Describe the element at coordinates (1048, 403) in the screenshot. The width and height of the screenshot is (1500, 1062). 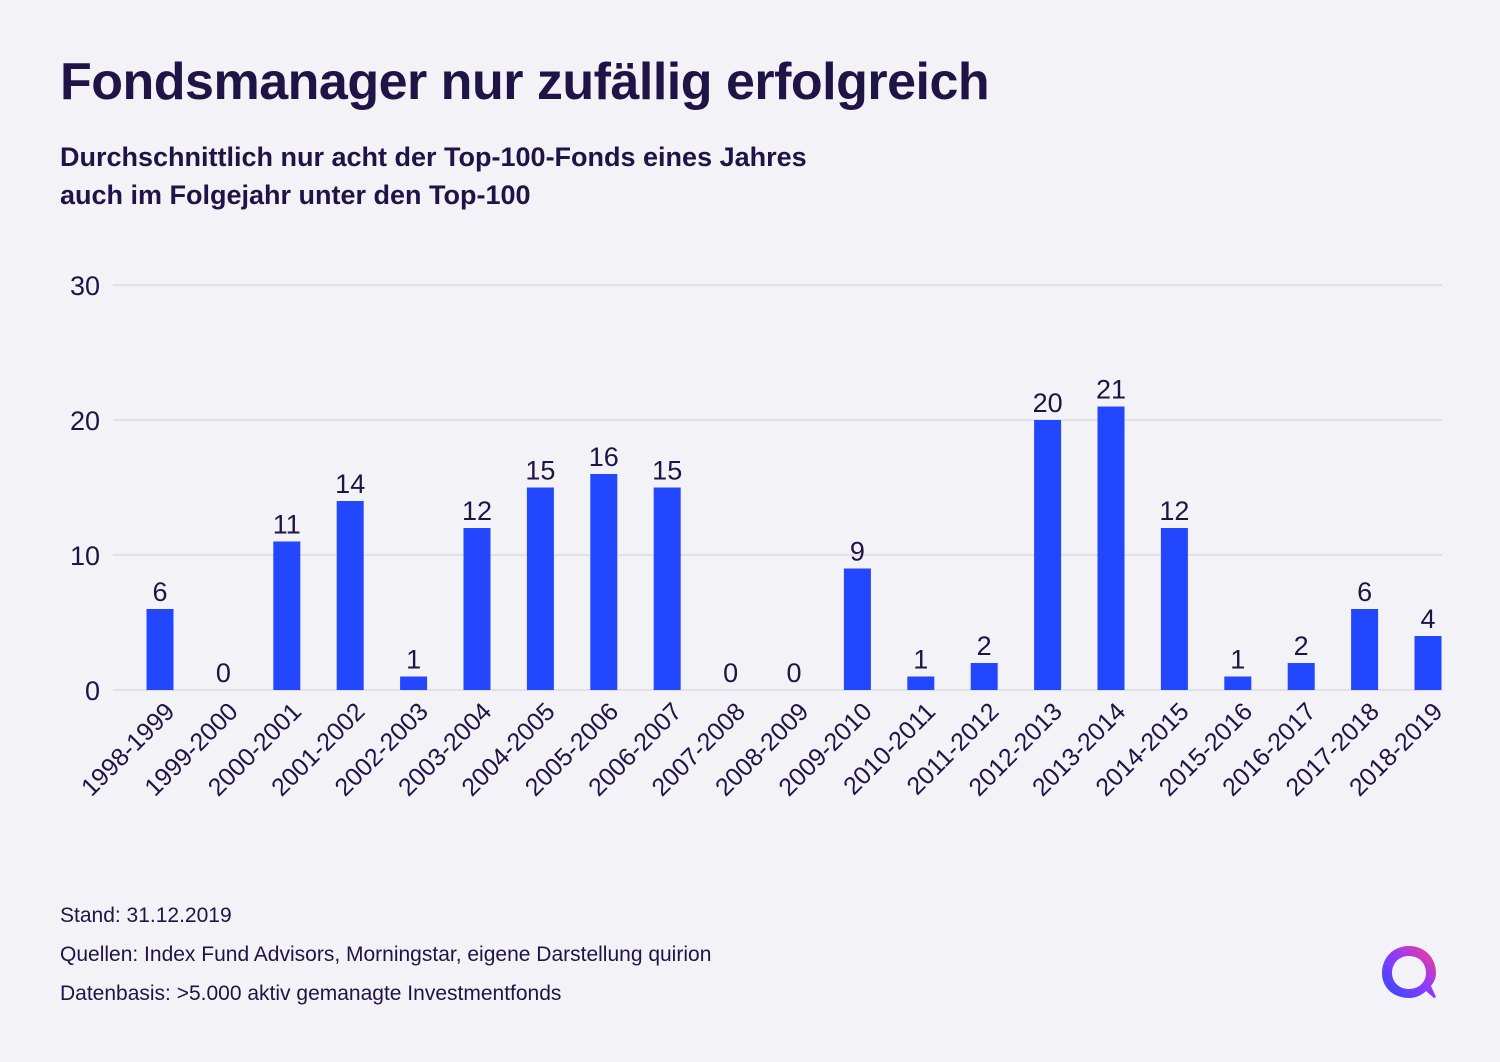
I see `data-label: 20` at that location.